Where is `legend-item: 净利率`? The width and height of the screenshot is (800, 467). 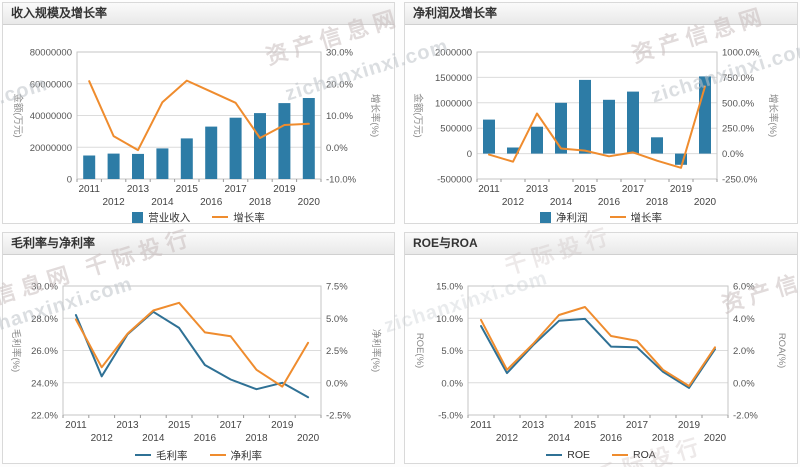
legend-item: 净利率 is located at coordinates (236, 455).